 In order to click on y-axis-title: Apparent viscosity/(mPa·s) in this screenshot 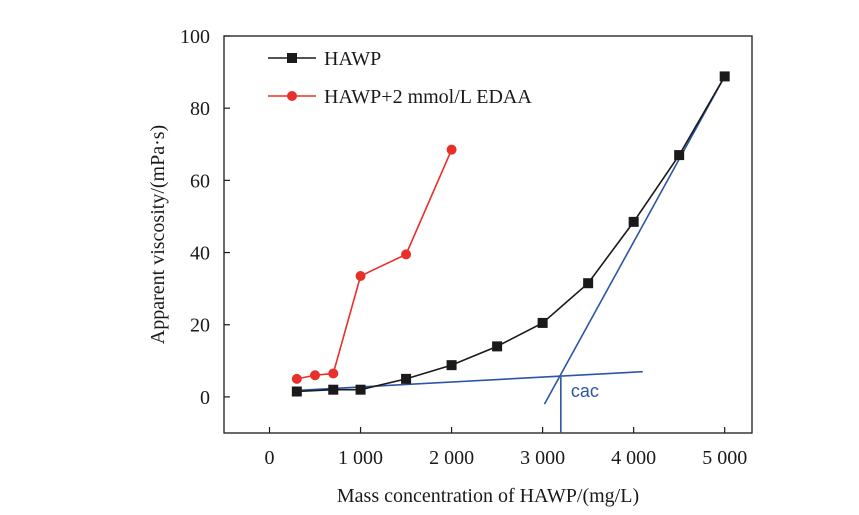, I will do `click(158, 234)`.